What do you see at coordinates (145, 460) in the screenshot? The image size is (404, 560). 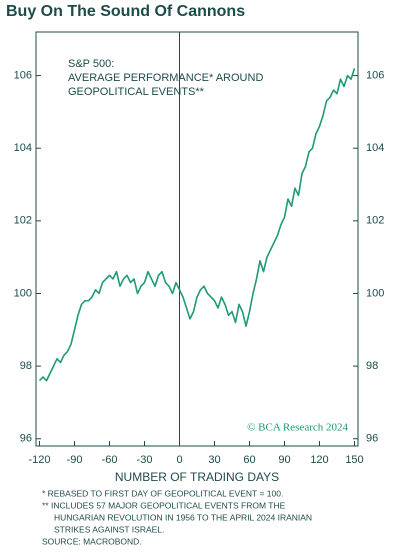 I see `x-tick-label: -30` at bounding box center [145, 460].